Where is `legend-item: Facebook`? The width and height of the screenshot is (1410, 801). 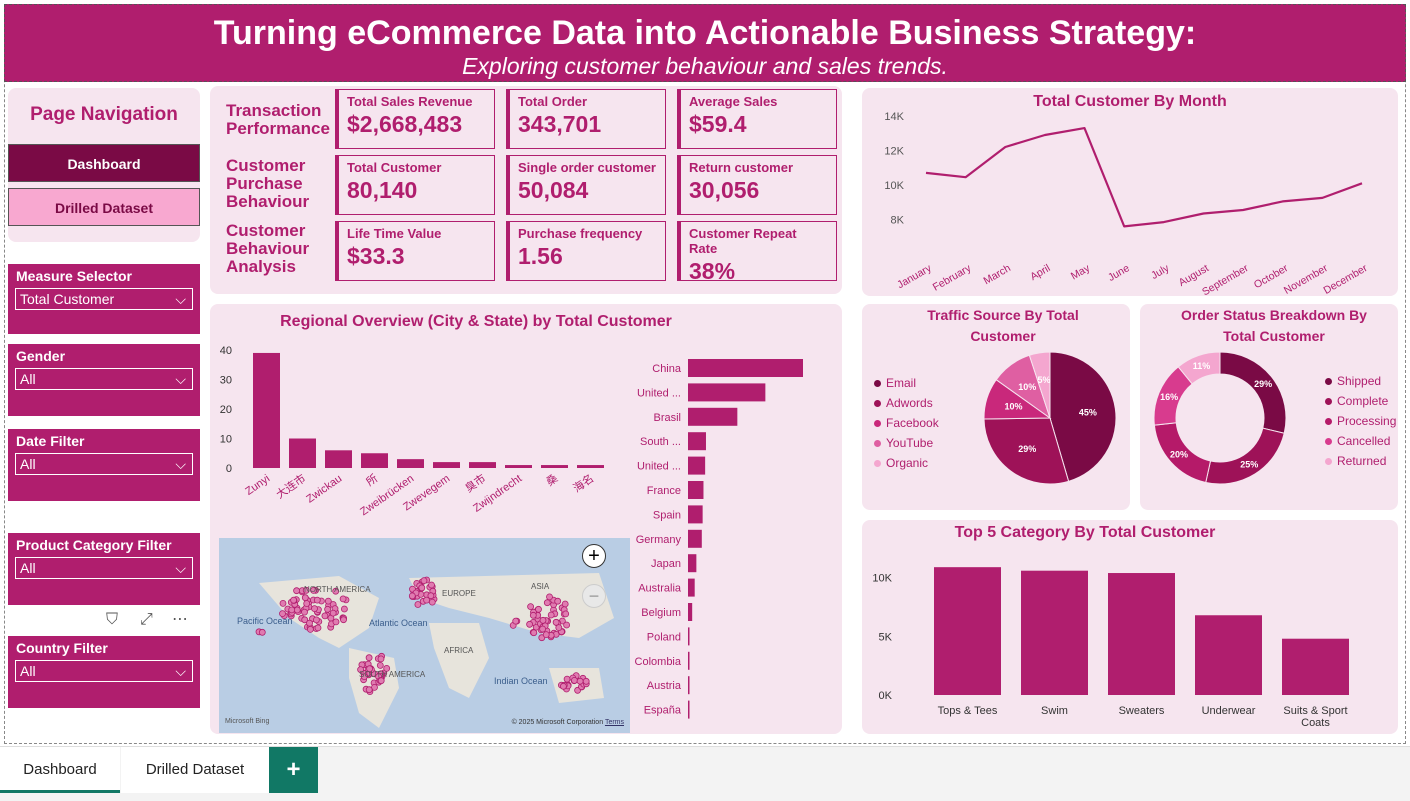
legend-item: Facebook is located at coordinates (906, 423).